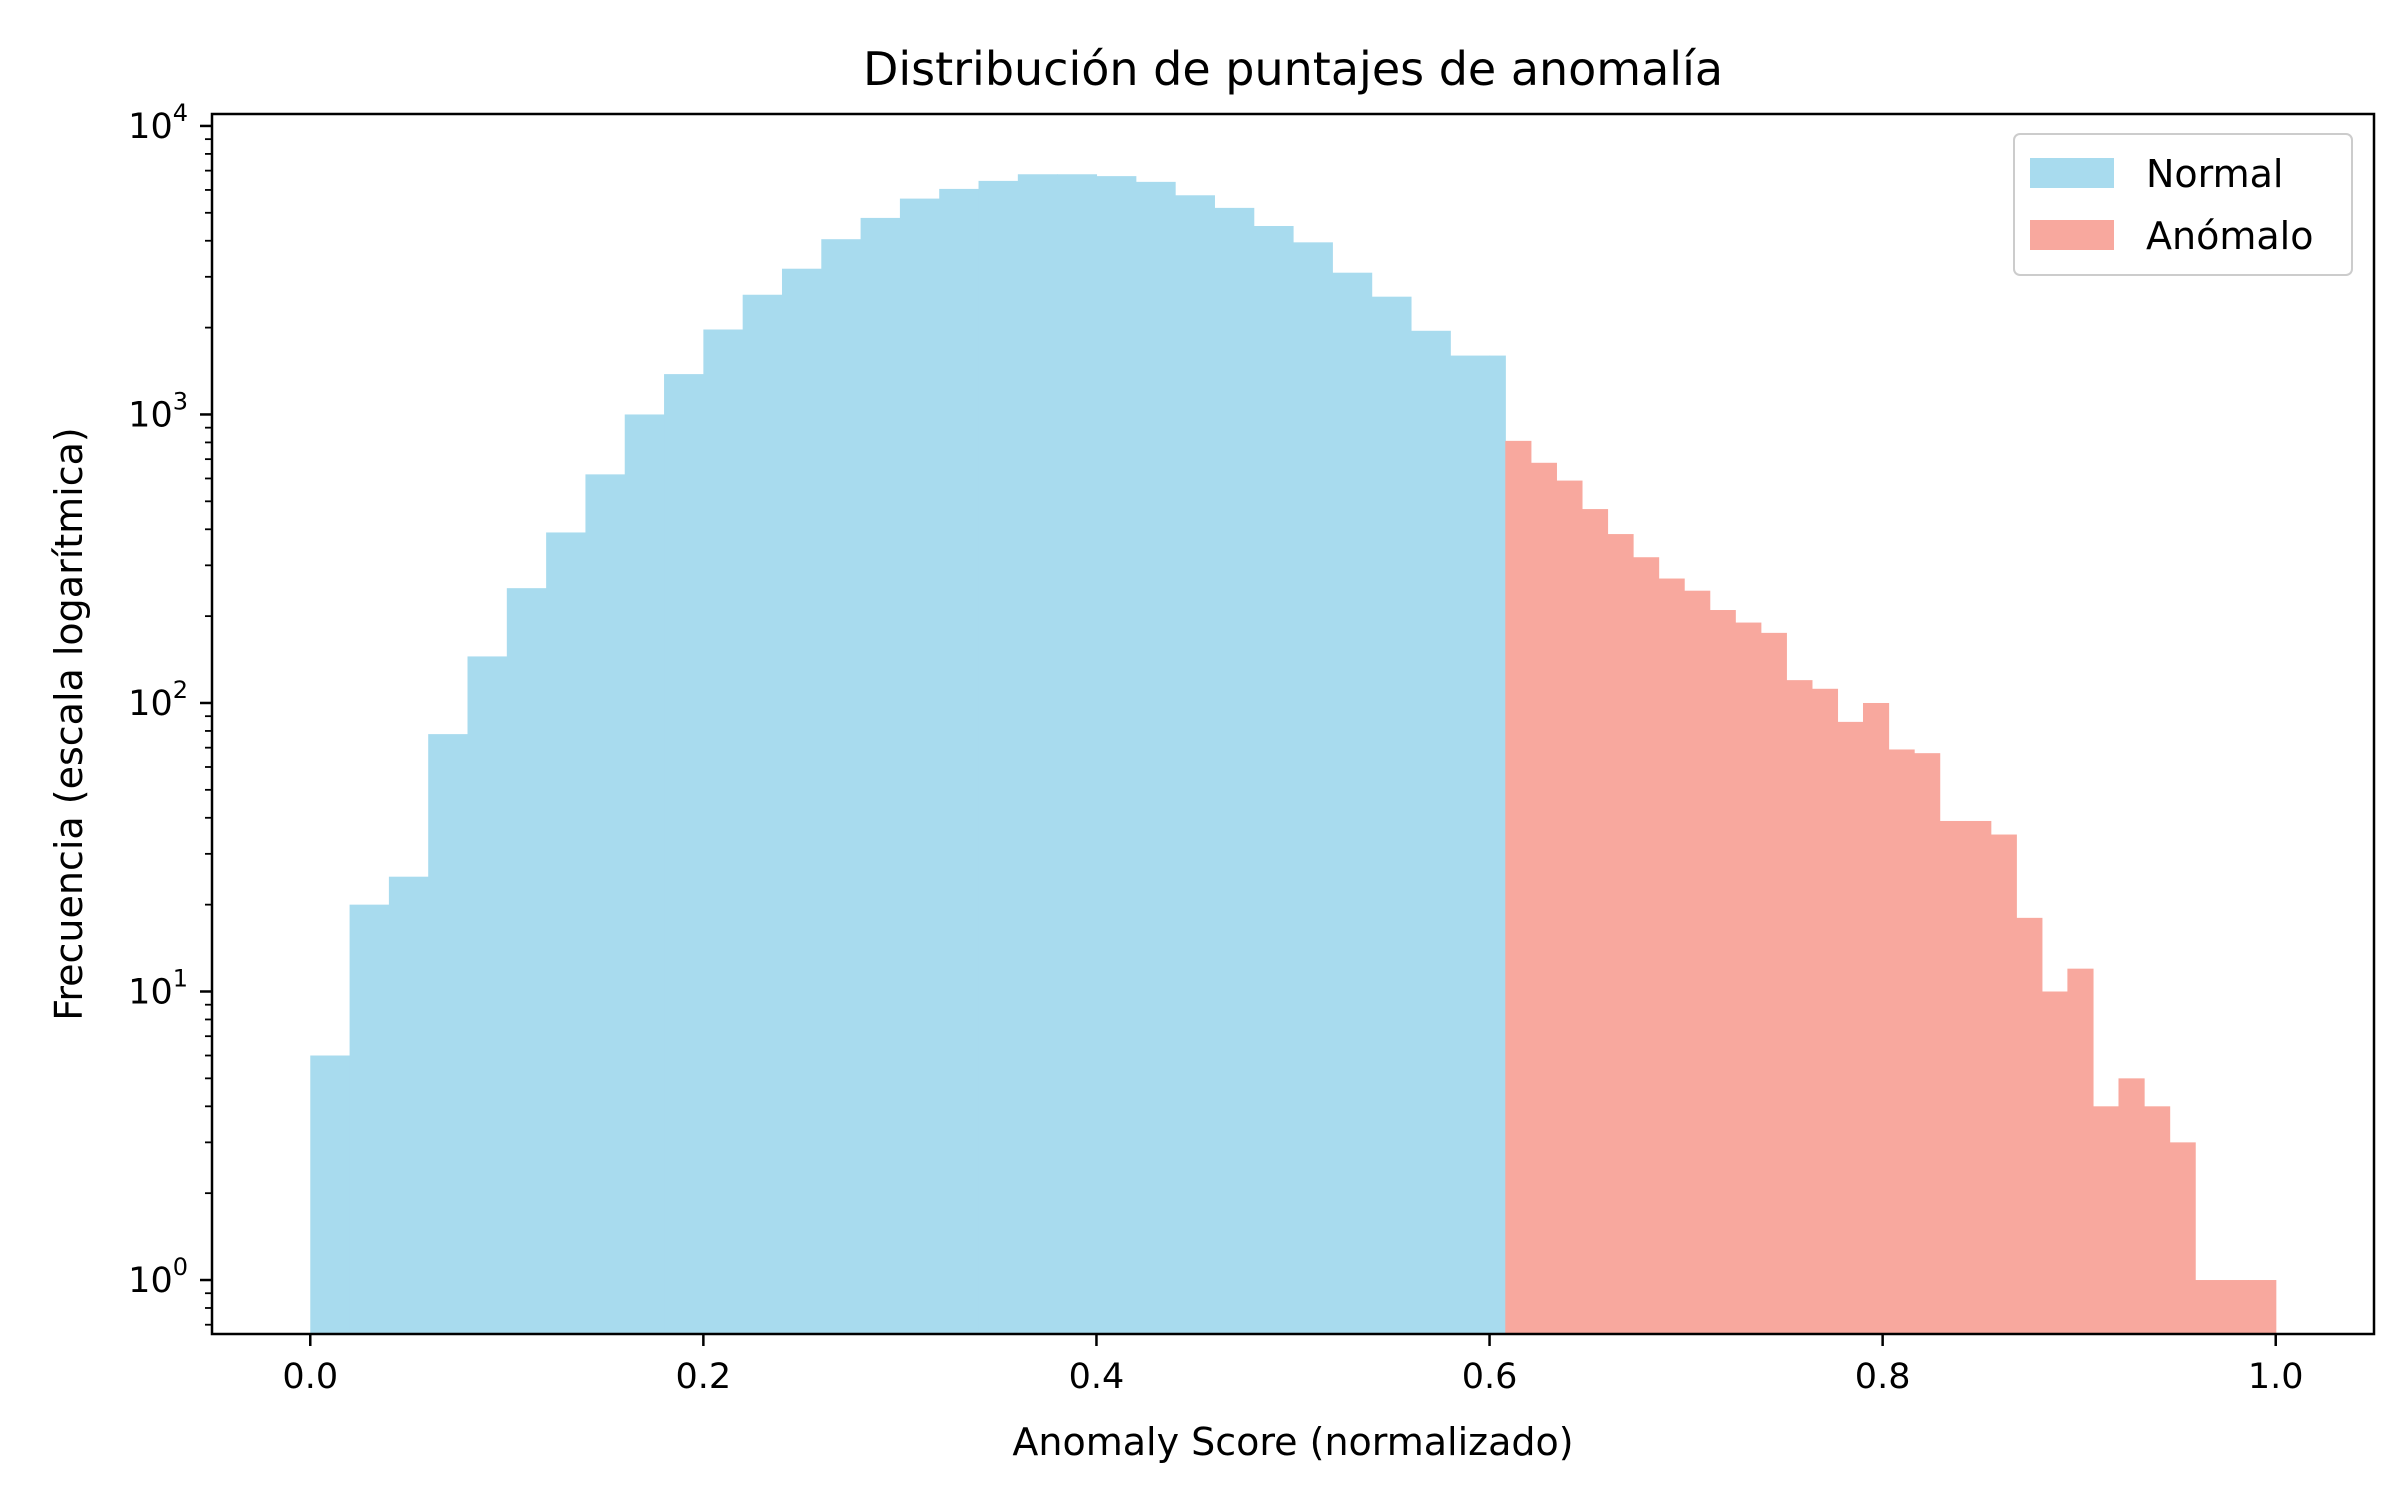 This screenshot has height=1500, width=2400. What do you see at coordinates (1293, 1365) in the screenshot?
I see `x-axis: 0.0 0.2 0.4 0.6 0.8 1.0` at bounding box center [1293, 1365].